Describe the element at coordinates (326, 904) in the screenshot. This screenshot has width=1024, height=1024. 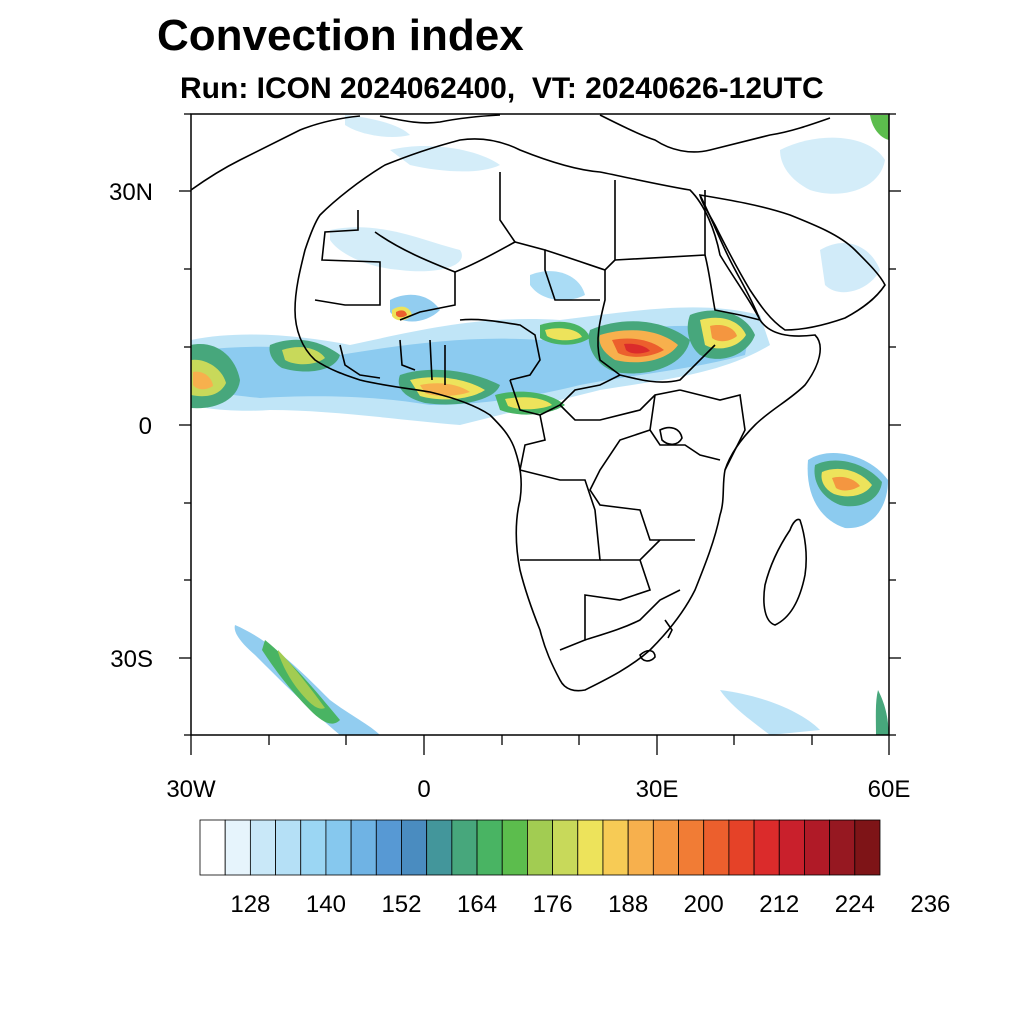
I see `colorbar-label: 140` at that location.